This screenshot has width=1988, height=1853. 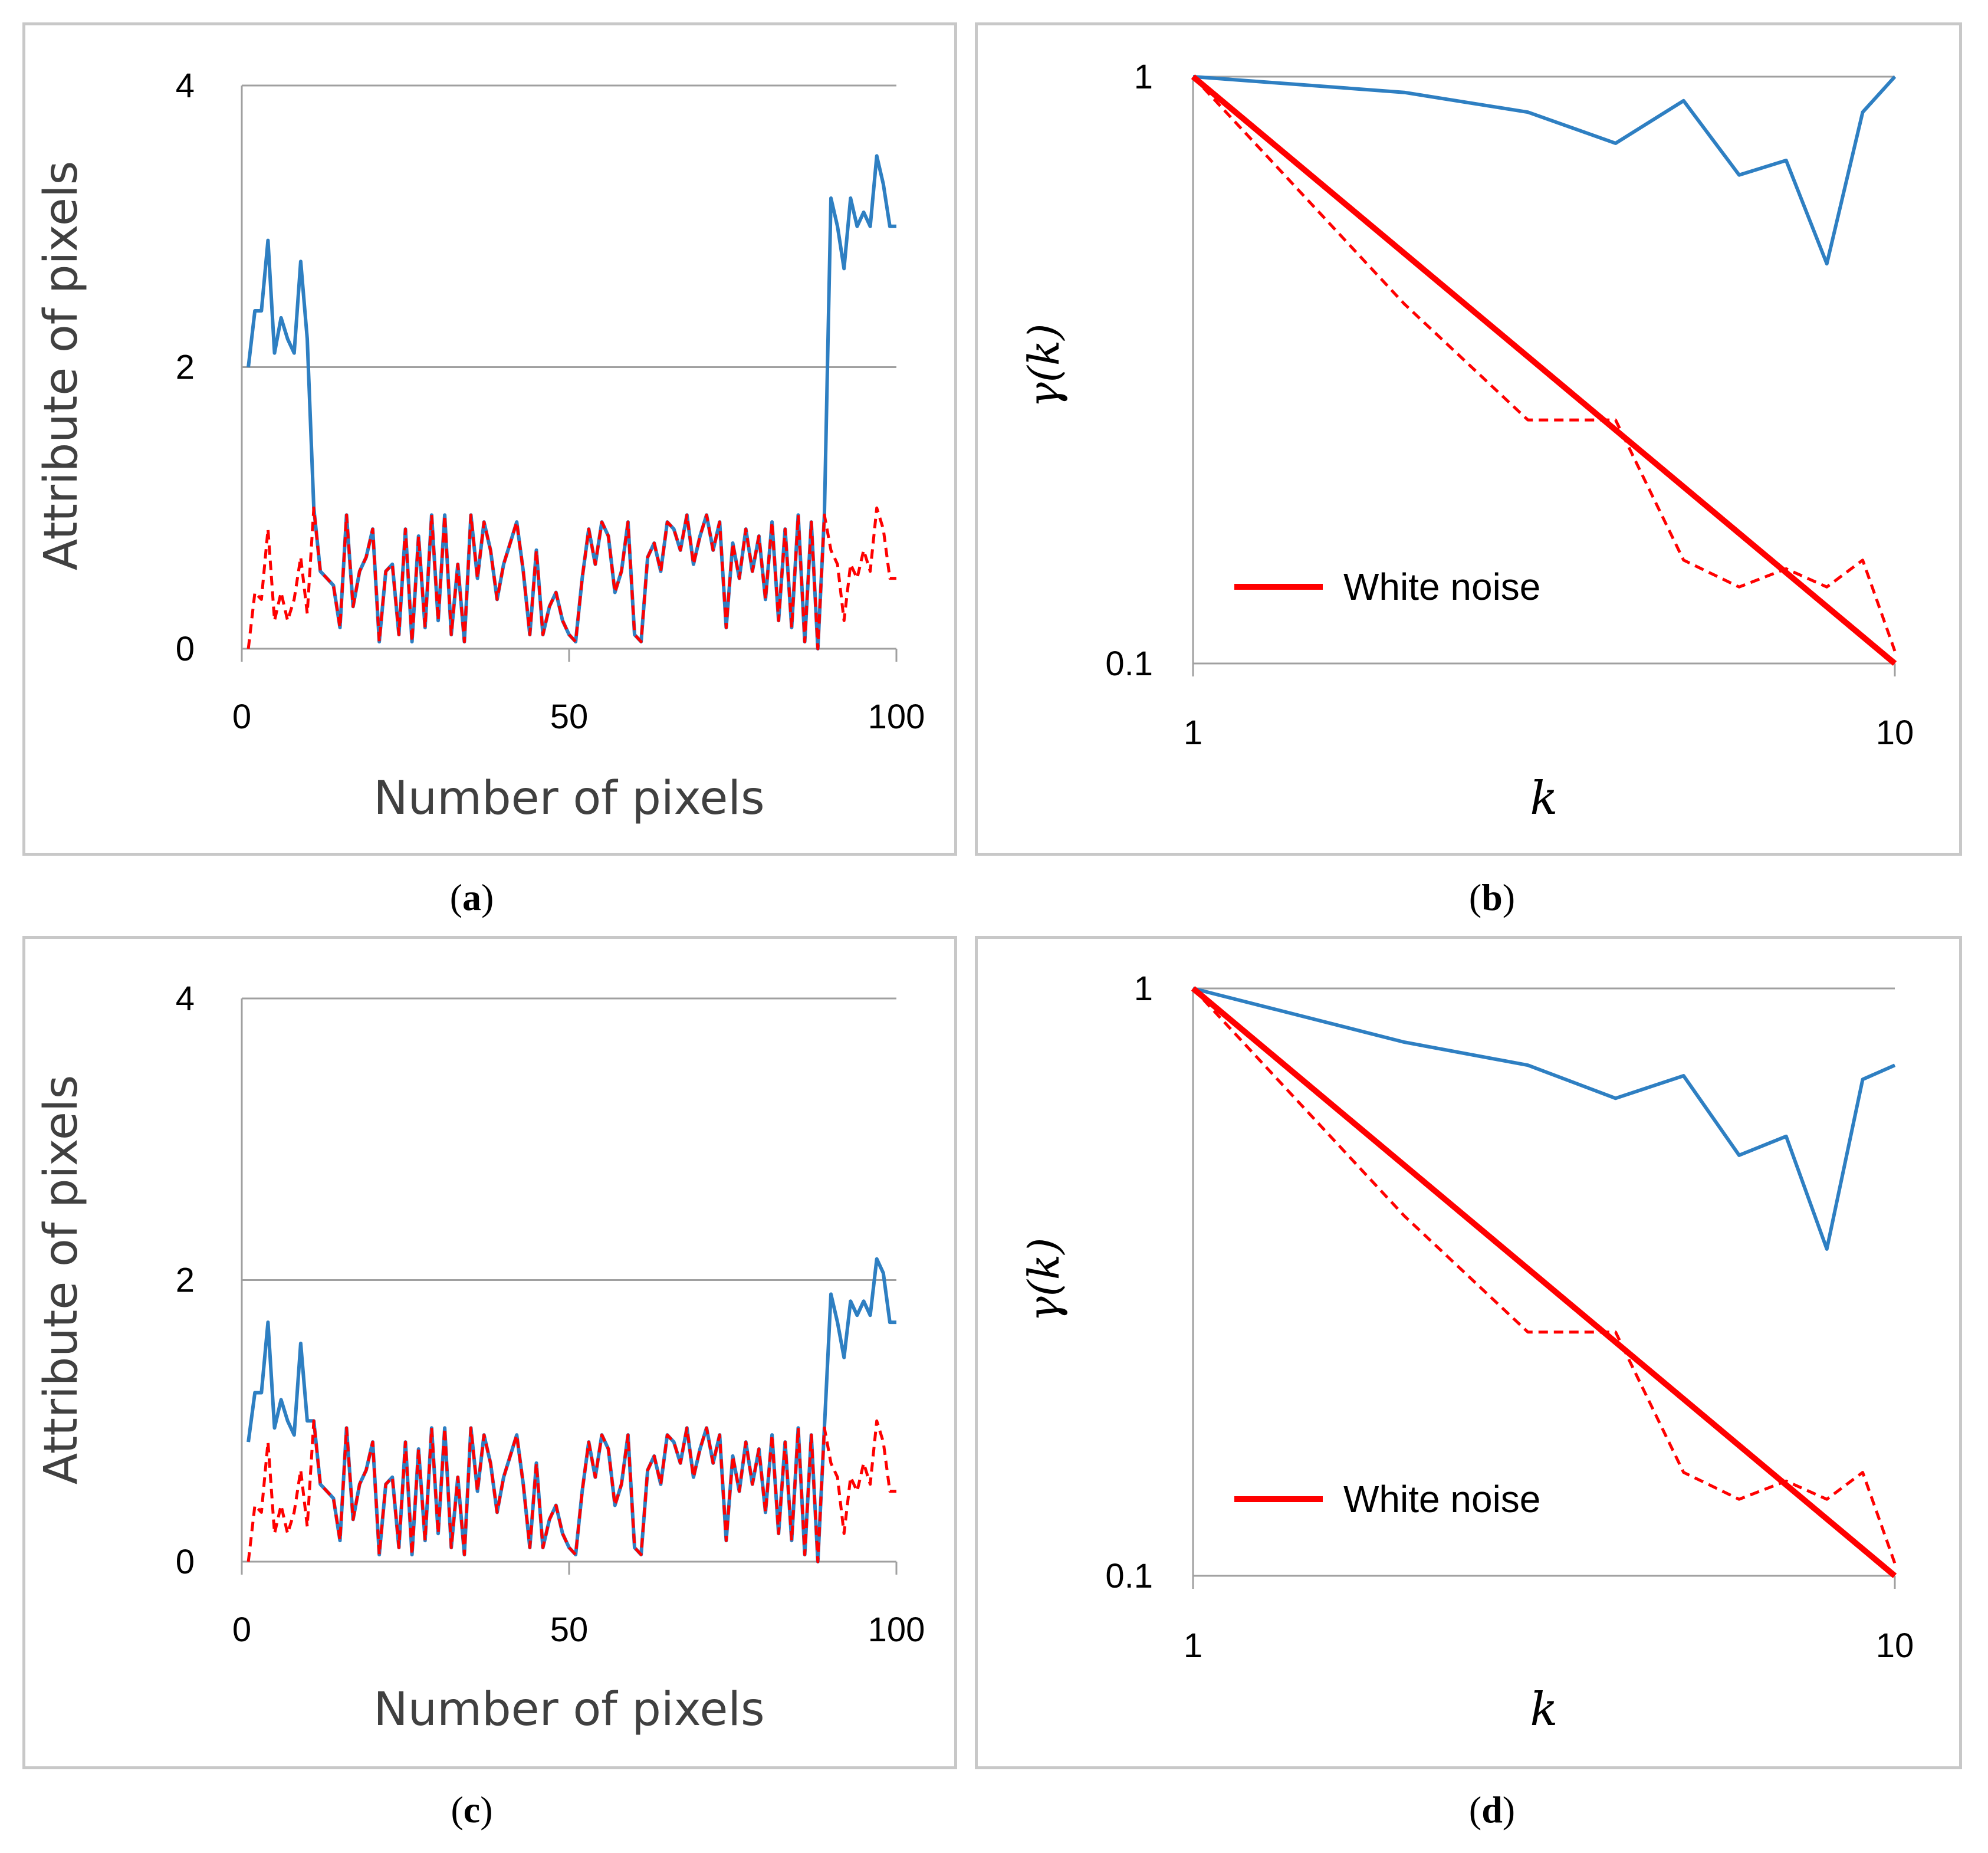 I want to click on panel-a-y-tick-label: 2, so click(x=185, y=368).